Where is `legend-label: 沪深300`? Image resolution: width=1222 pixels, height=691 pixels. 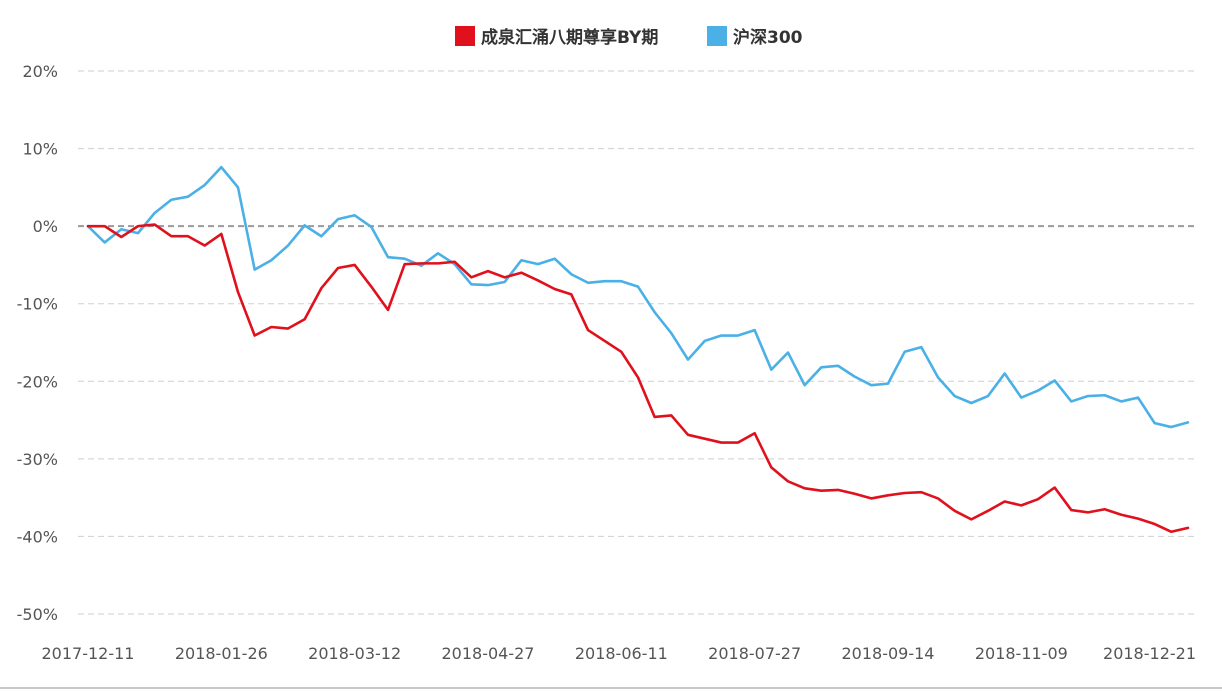 legend-label: 沪深300 is located at coordinates (768, 37).